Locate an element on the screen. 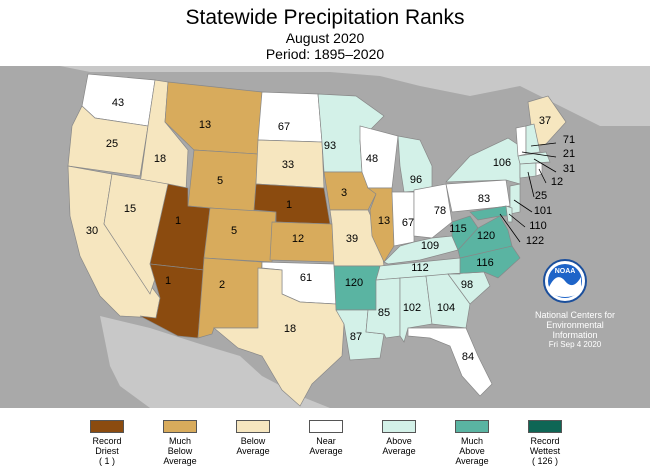 The width and height of the screenshot is (650, 475). state-rank-nh: 71 is located at coordinates (569, 140).